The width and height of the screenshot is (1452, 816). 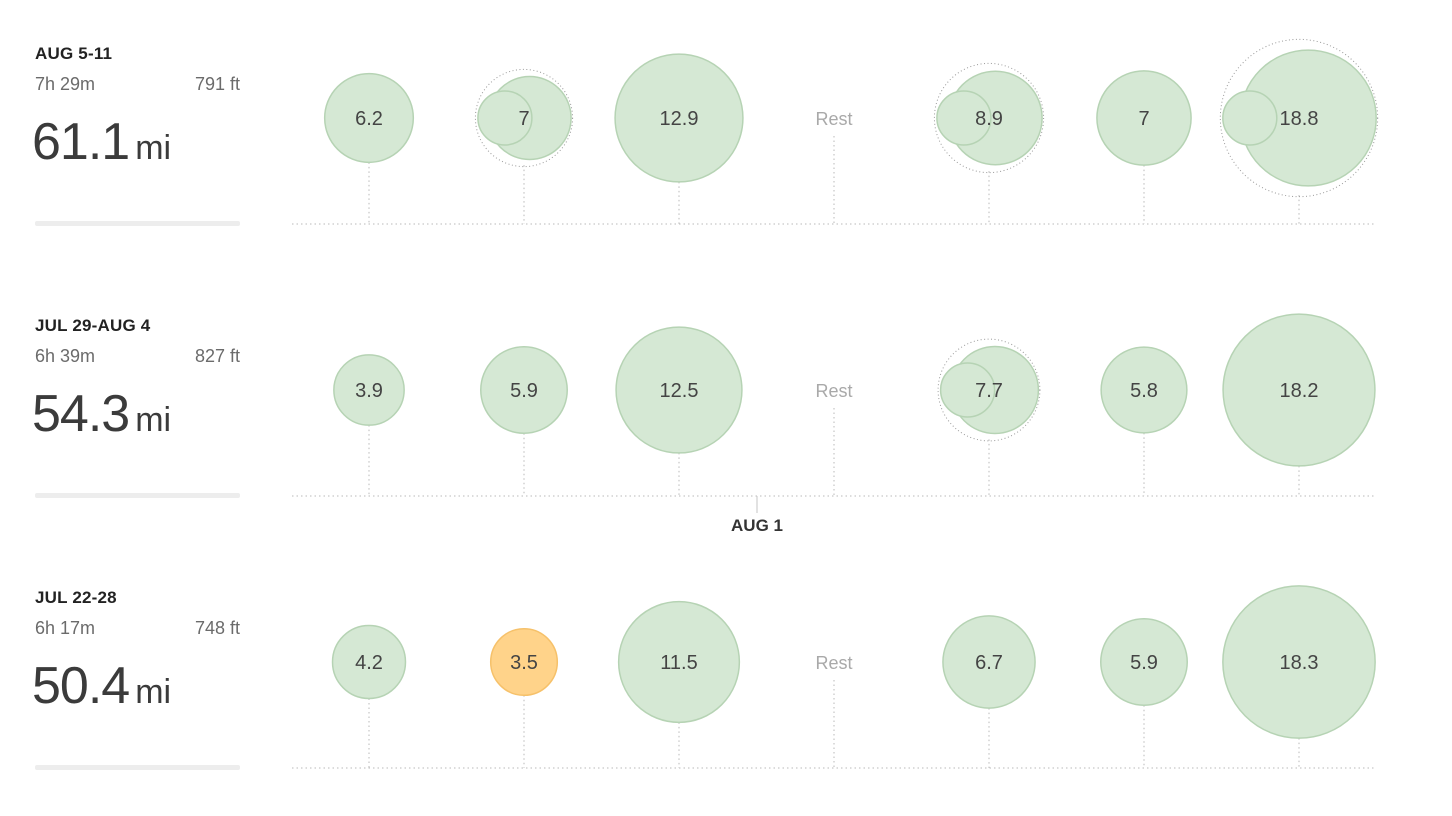 I want to click on run-distance-label: 12.9, so click(x=679, y=119).